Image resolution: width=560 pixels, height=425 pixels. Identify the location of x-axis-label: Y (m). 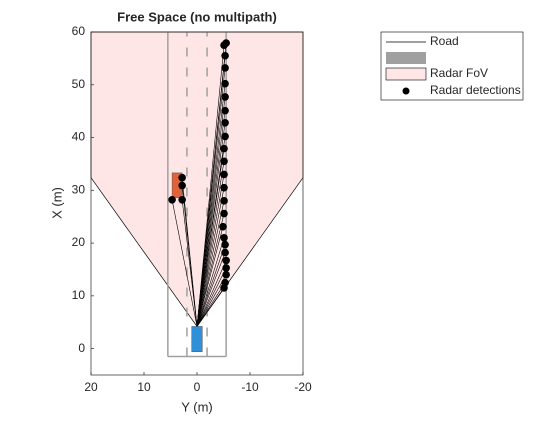
(197, 406).